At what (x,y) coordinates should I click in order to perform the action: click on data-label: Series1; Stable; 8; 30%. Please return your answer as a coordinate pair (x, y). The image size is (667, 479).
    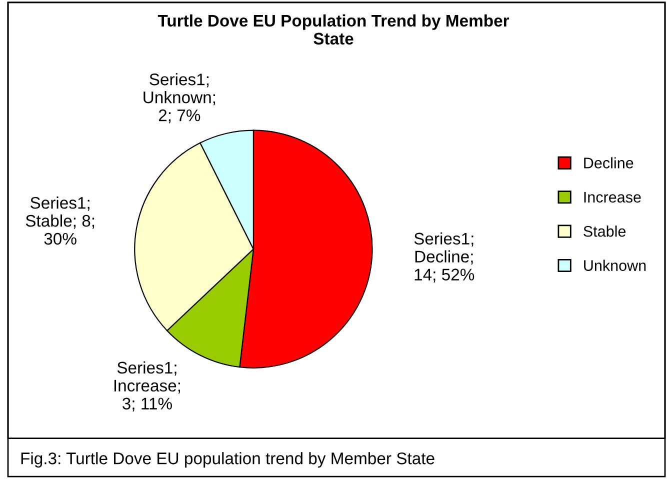
    Looking at the image, I should click on (60, 220).